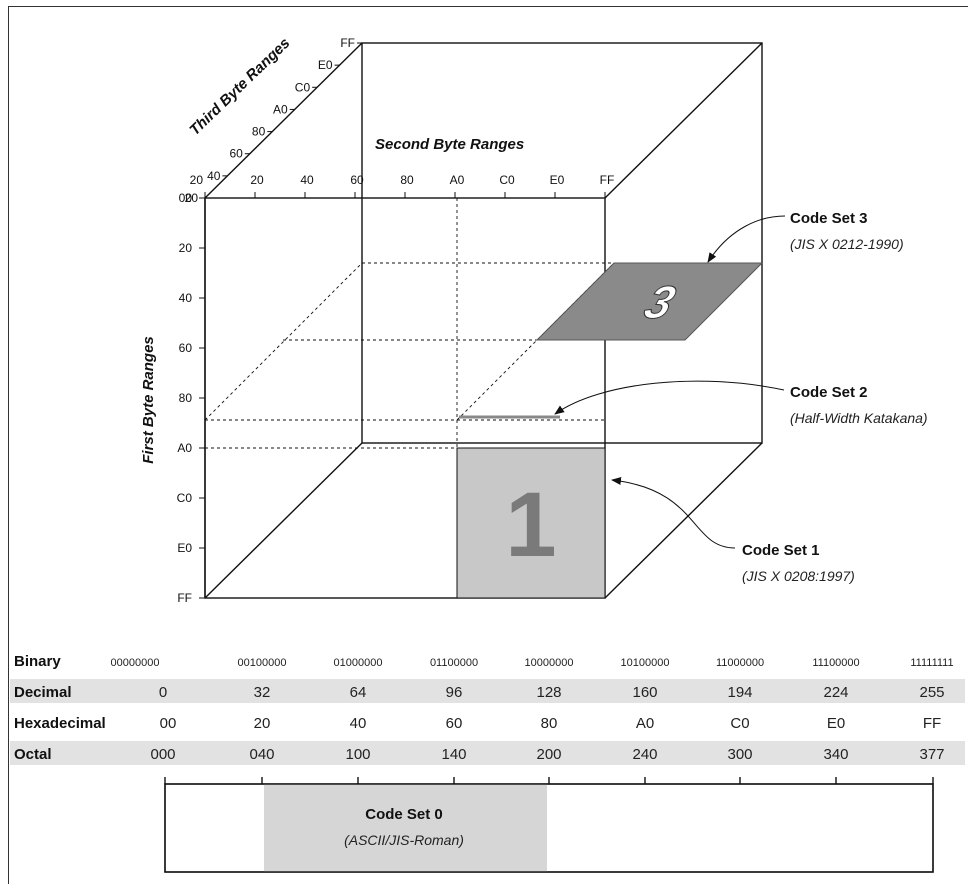  I want to click on code-set-0-region, so click(405, 828).